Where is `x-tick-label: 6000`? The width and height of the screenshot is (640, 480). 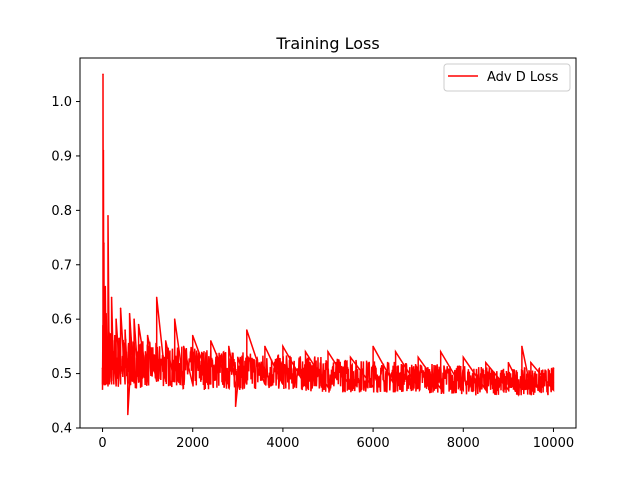
x-tick-label: 6000 is located at coordinates (373, 443).